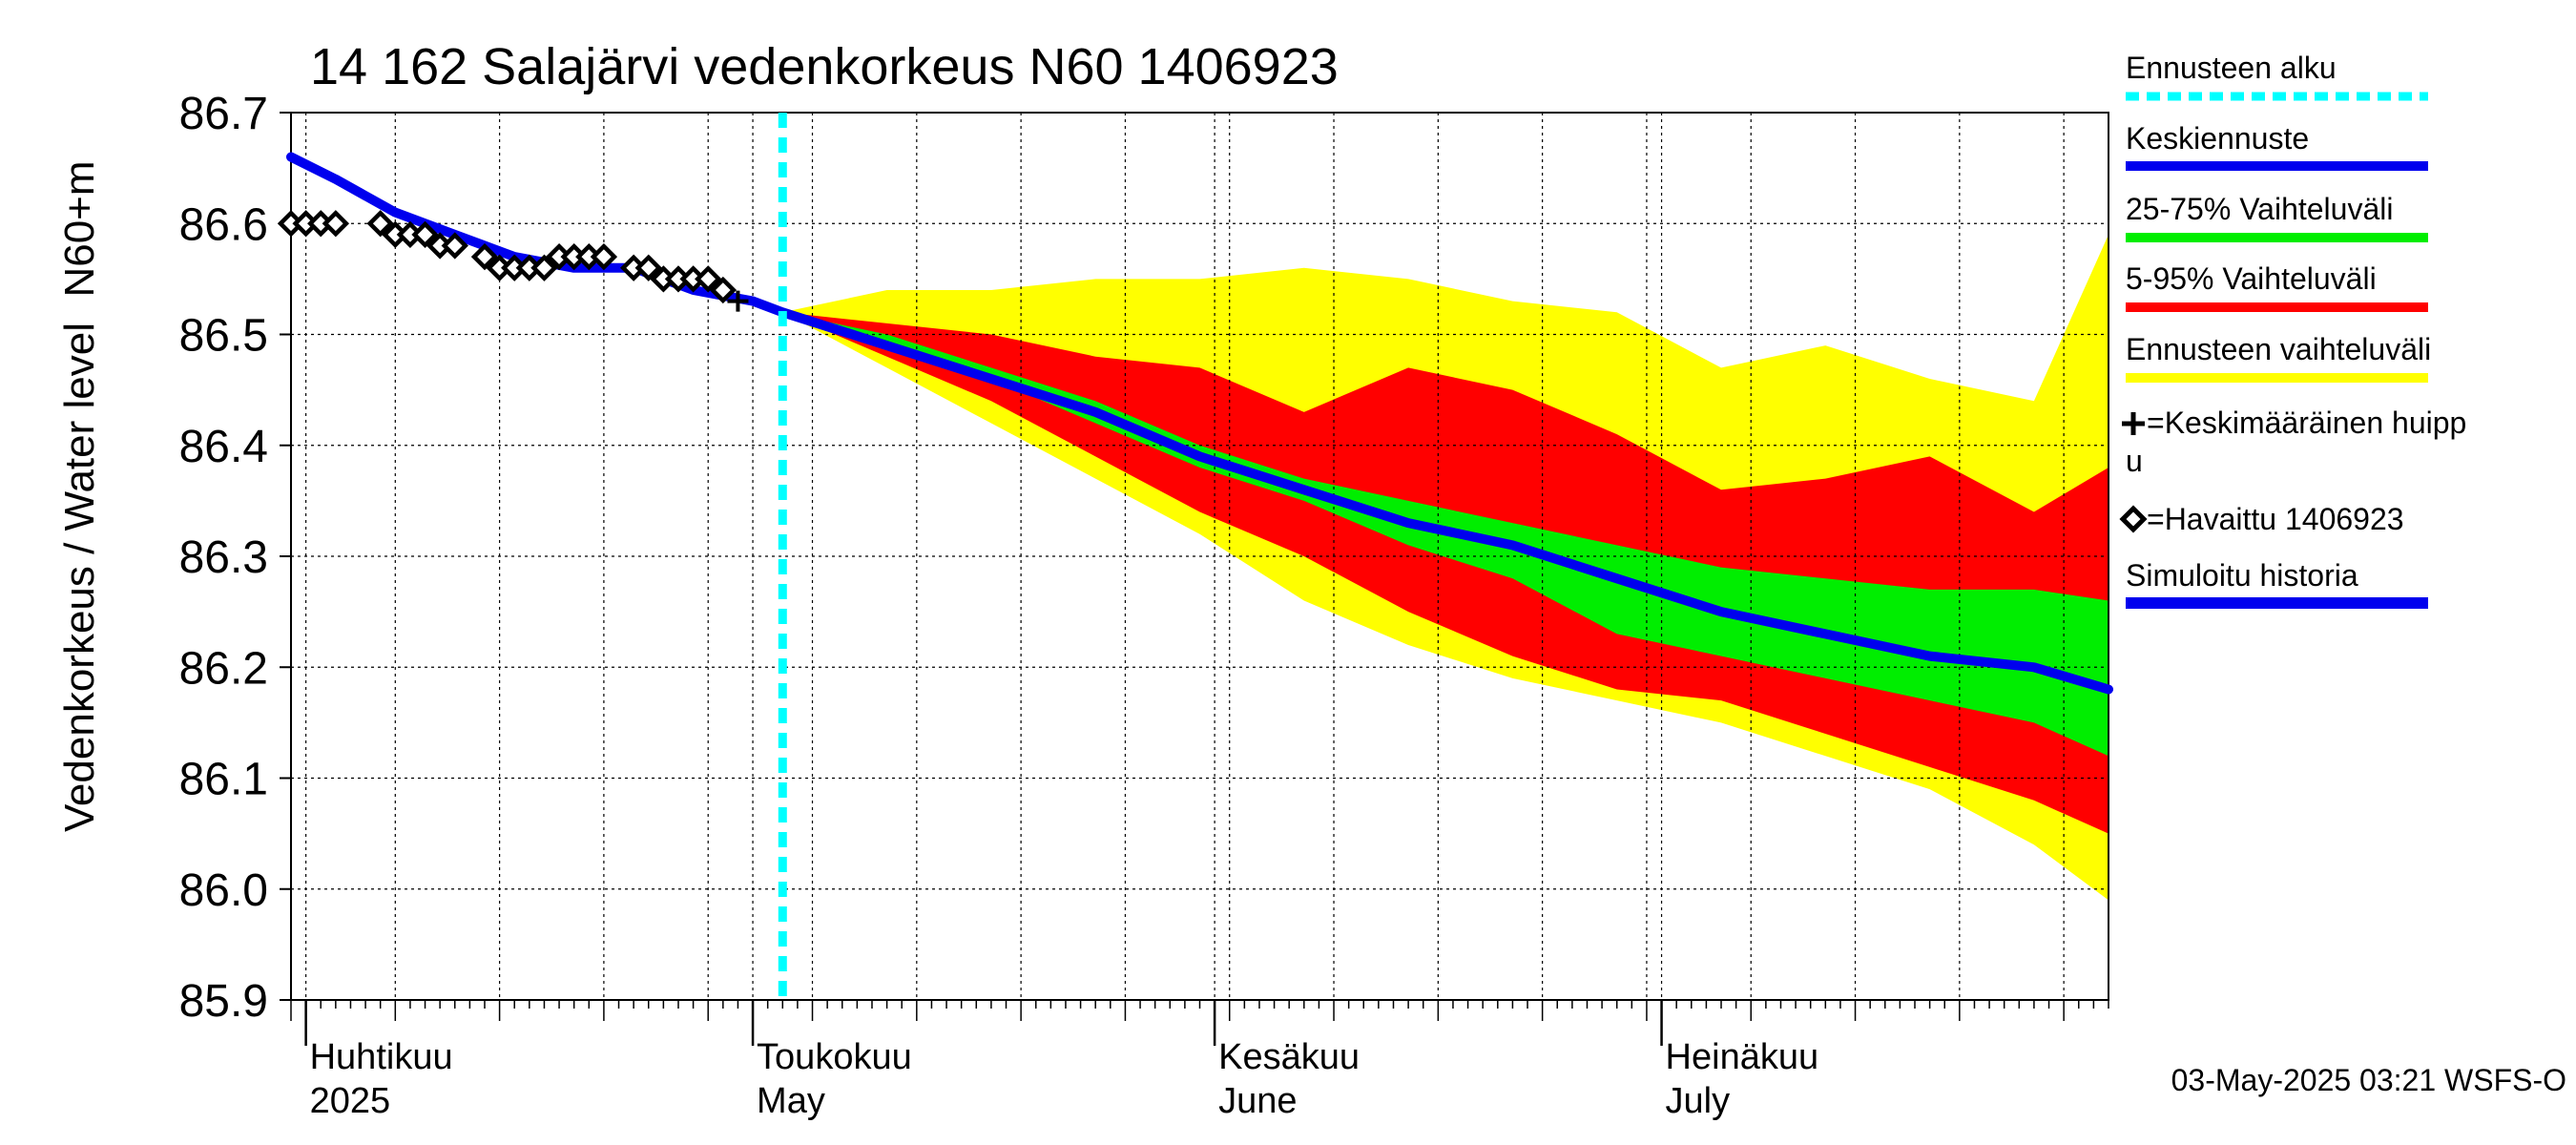 The width and height of the screenshot is (2576, 1145). What do you see at coordinates (223, 114) in the screenshot?
I see `y-tick-label-0: 86.7` at bounding box center [223, 114].